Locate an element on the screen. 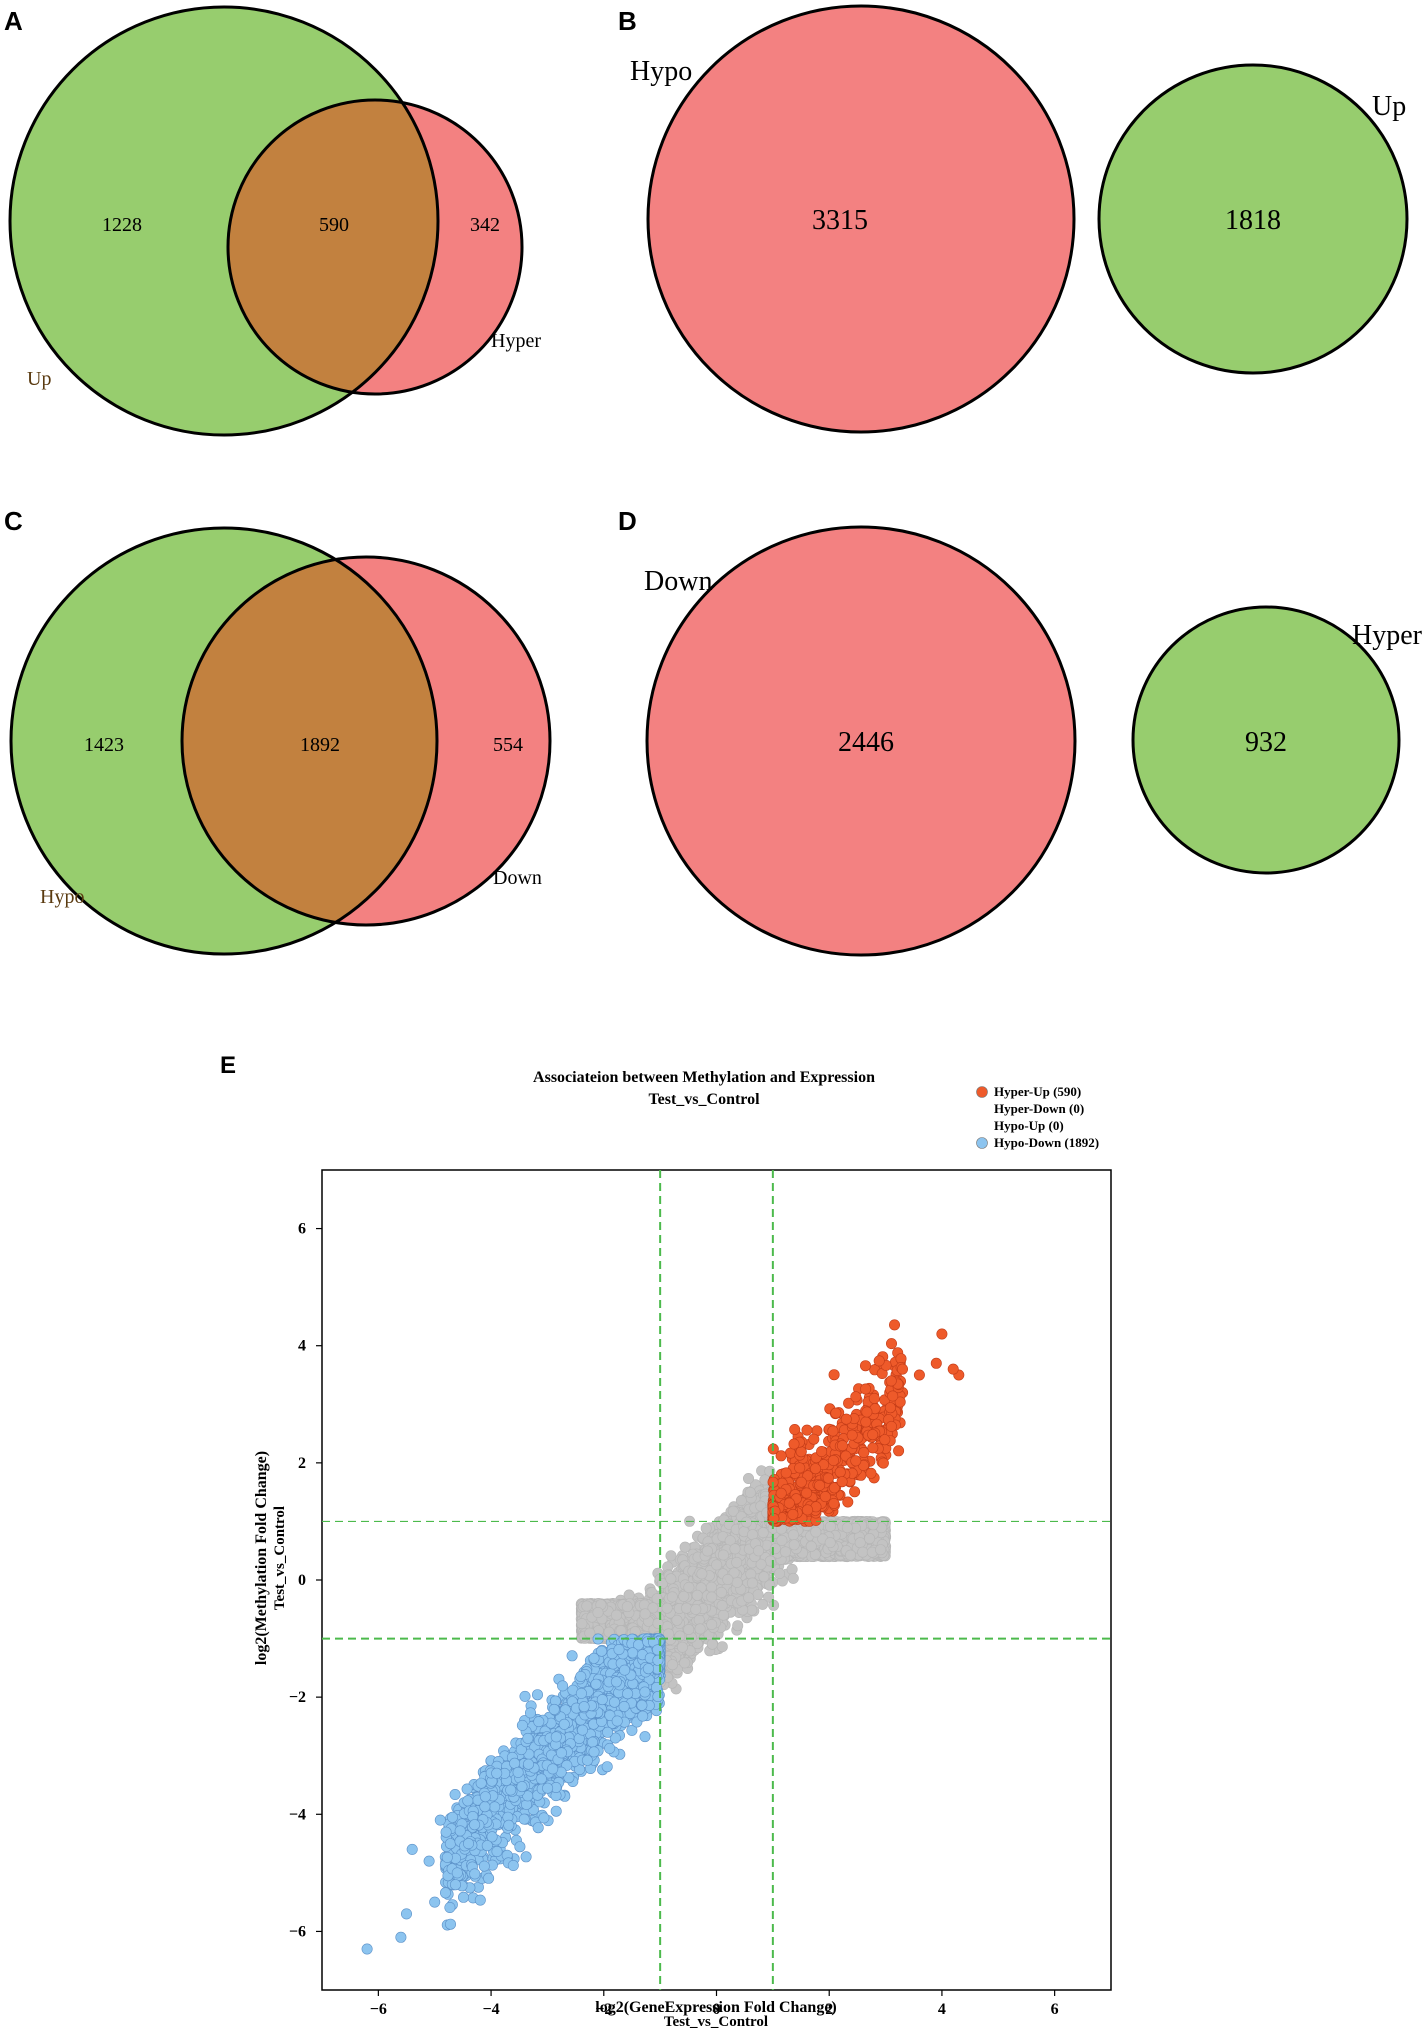 This screenshot has height=2028, width=1426. venn-c-overlap-region is located at coordinates (309, 741).